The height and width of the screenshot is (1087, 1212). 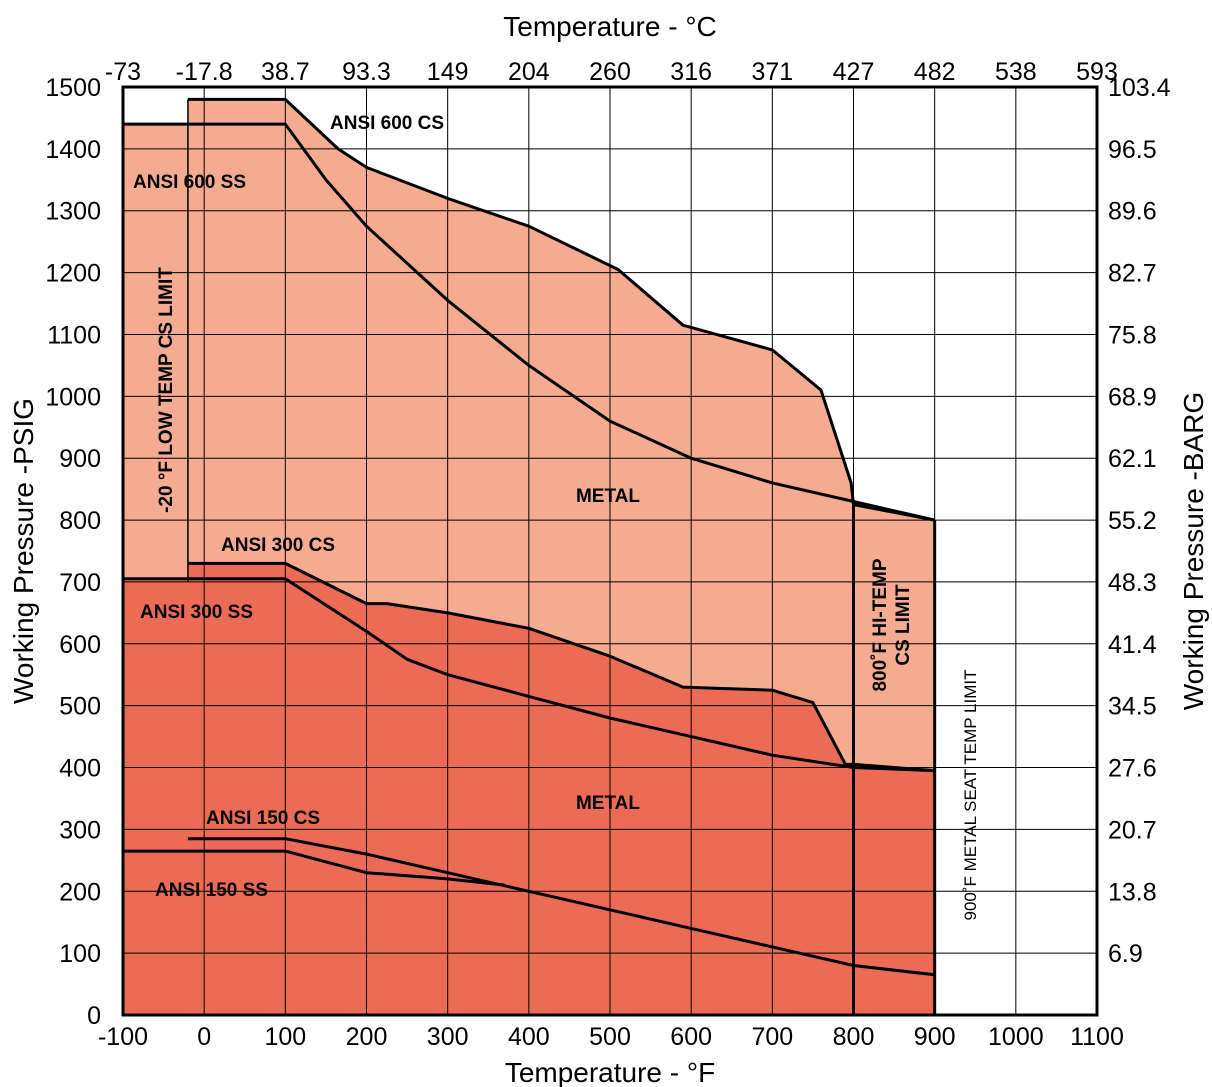 What do you see at coordinates (1132, 892) in the screenshot?
I see `y2-tick-label: 13.8` at bounding box center [1132, 892].